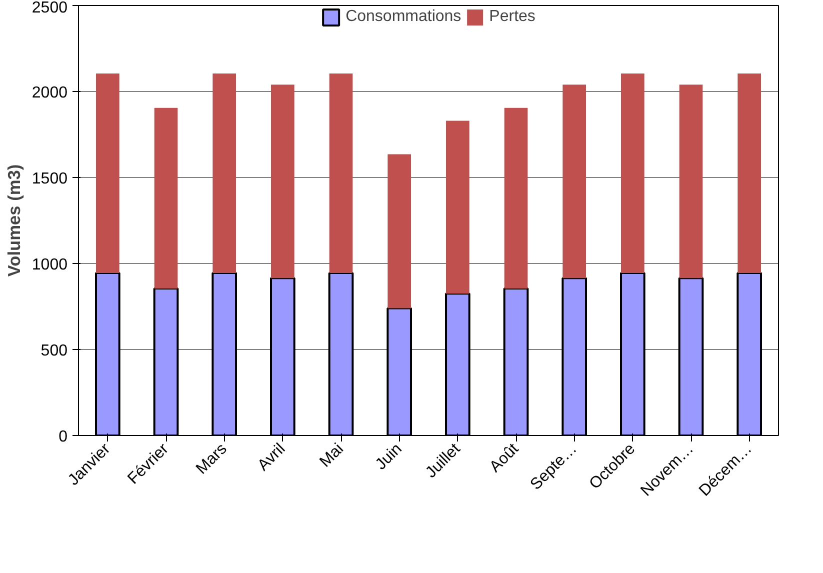  Describe the element at coordinates (50, 179) in the screenshot. I see `y-tick-label: 1500` at that location.